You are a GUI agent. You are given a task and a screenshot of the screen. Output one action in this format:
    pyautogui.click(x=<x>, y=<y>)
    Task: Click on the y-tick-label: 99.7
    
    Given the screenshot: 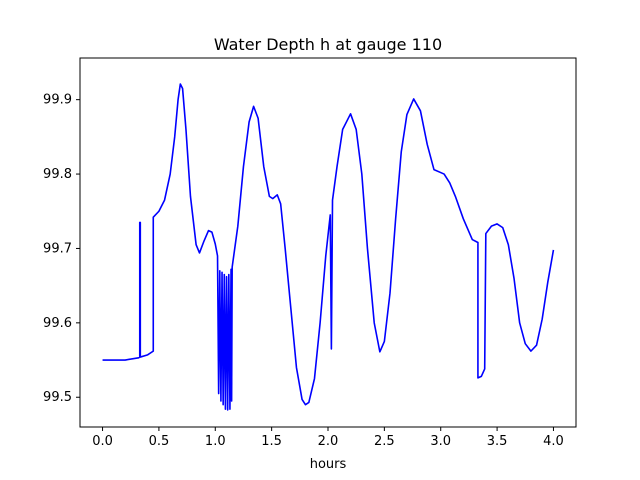 What is the action you would take?
    pyautogui.click(x=57, y=248)
    